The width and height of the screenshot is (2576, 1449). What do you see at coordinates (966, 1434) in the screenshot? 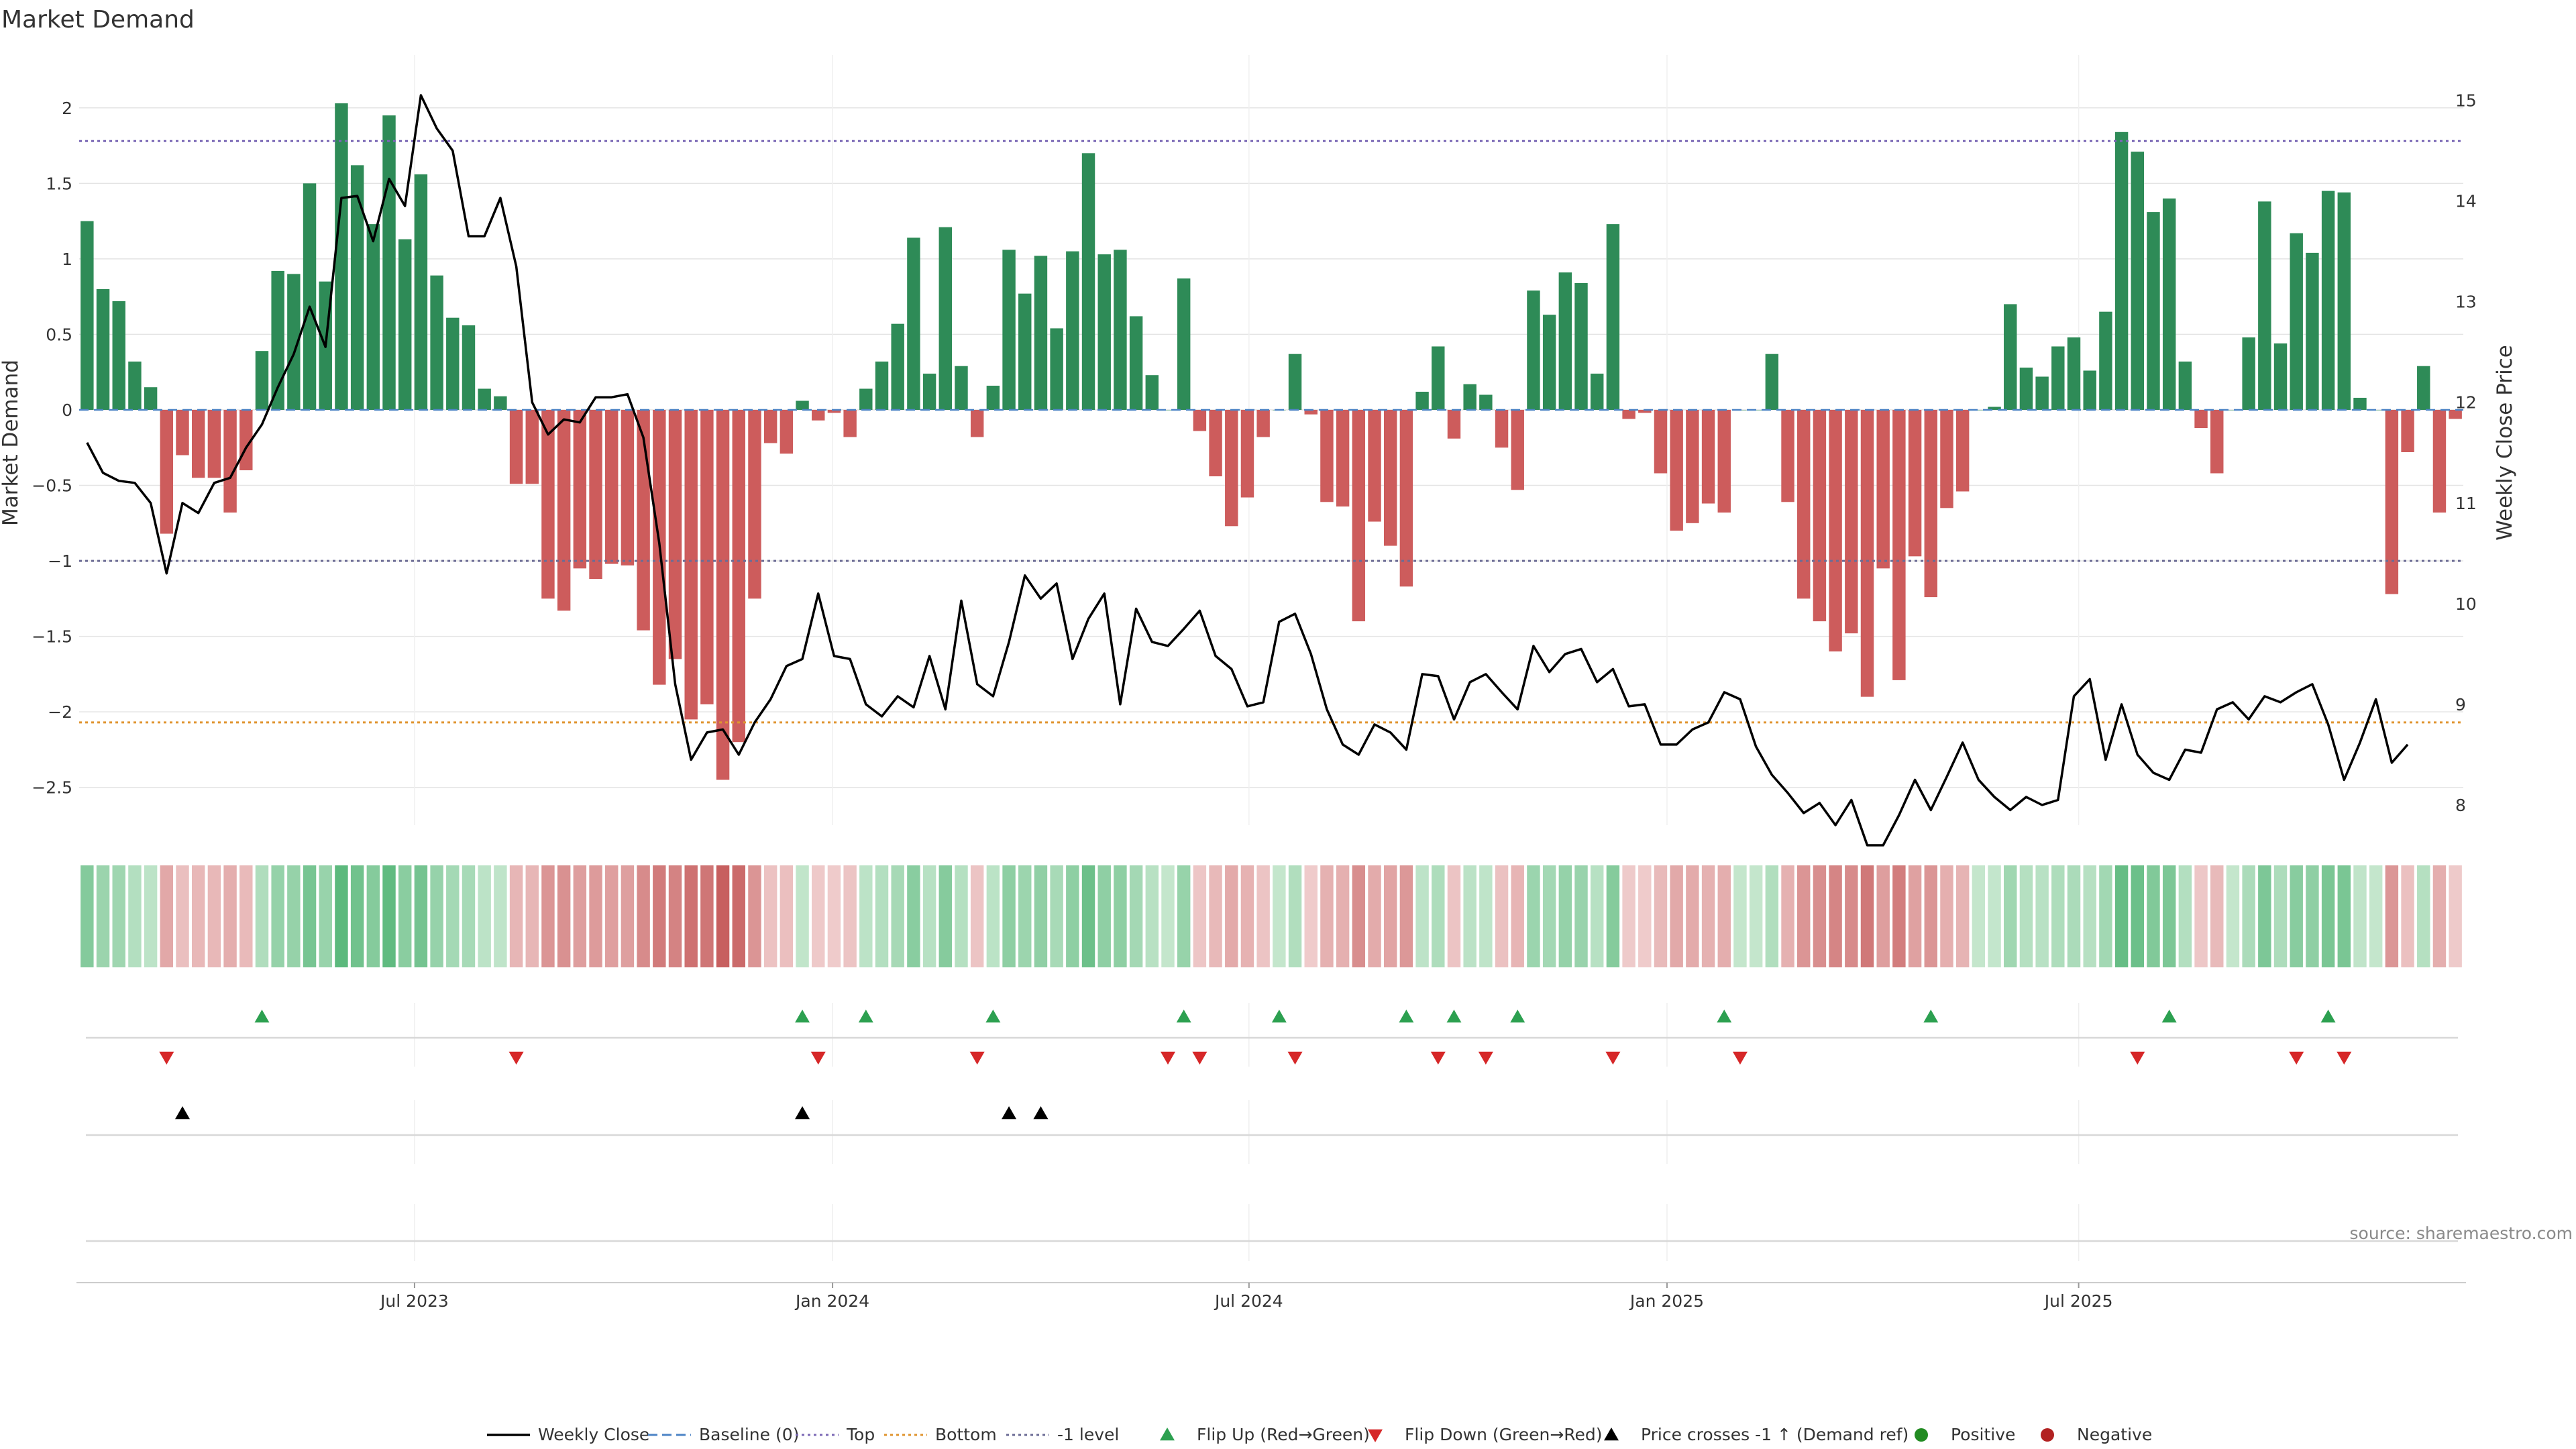
I see `legend-label: Bottom` at bounding box center [966, 1434].